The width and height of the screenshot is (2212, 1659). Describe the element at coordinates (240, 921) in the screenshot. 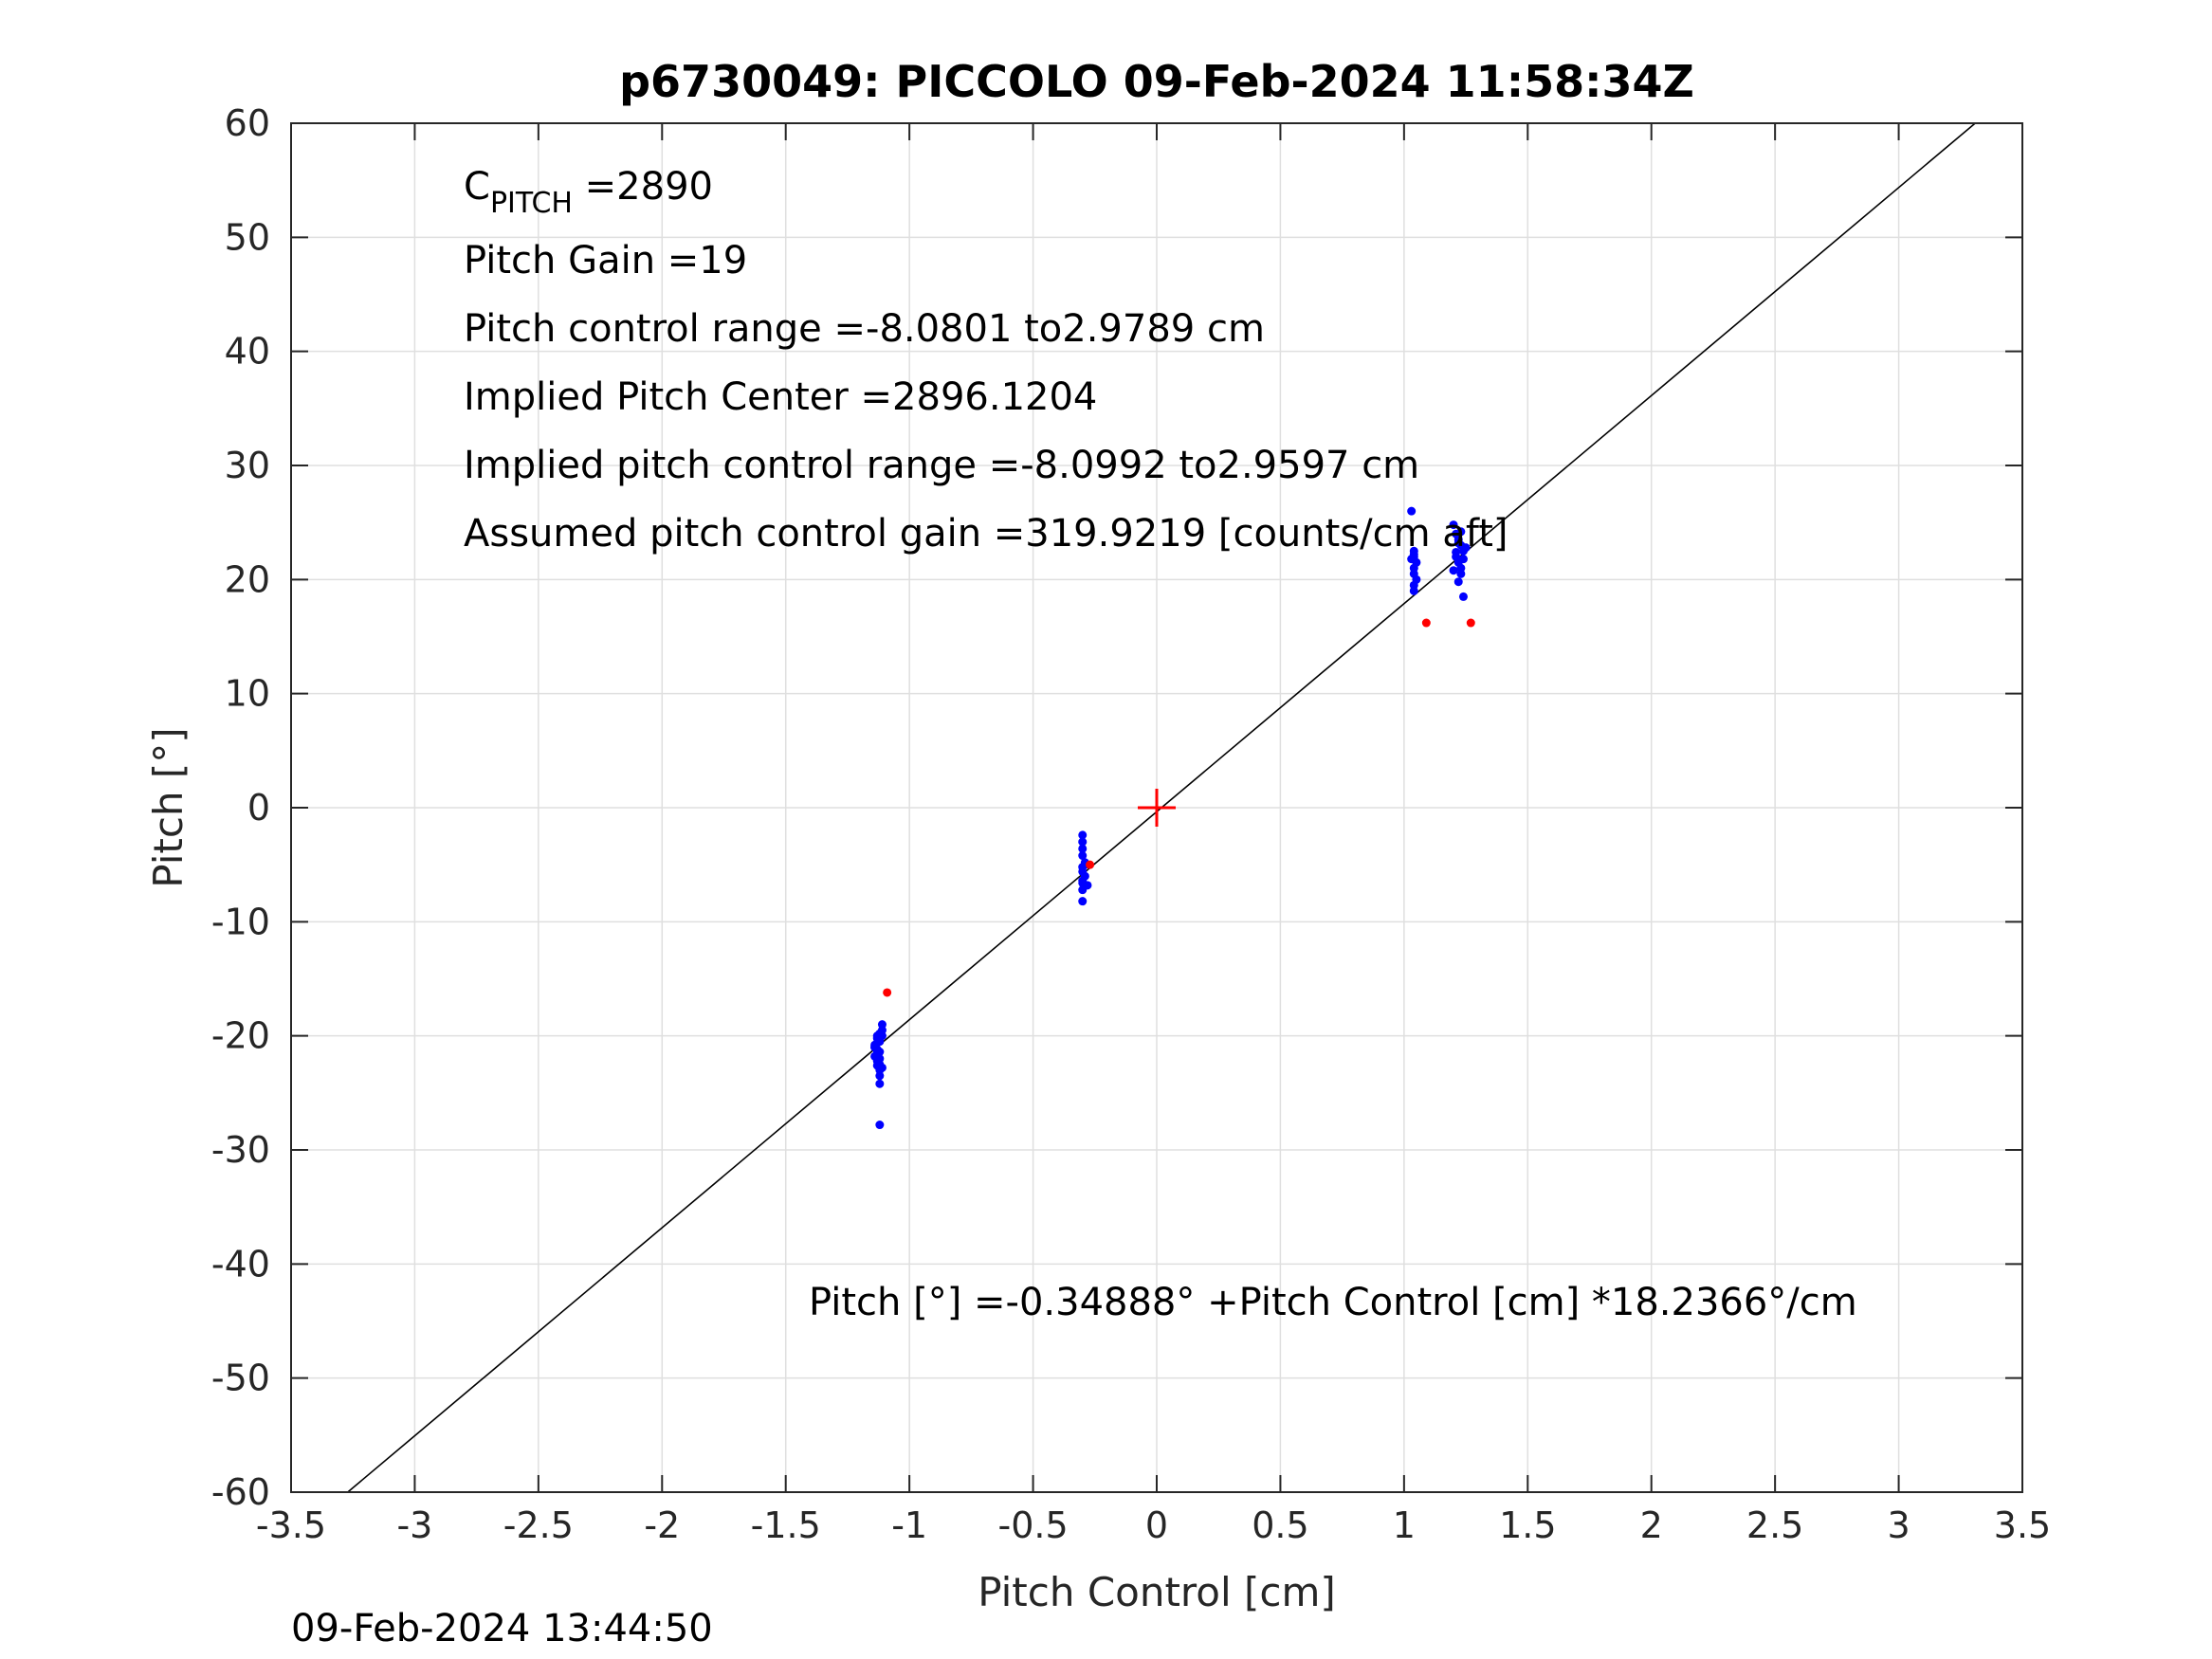

I see `y-tick-label: -10` at that location.